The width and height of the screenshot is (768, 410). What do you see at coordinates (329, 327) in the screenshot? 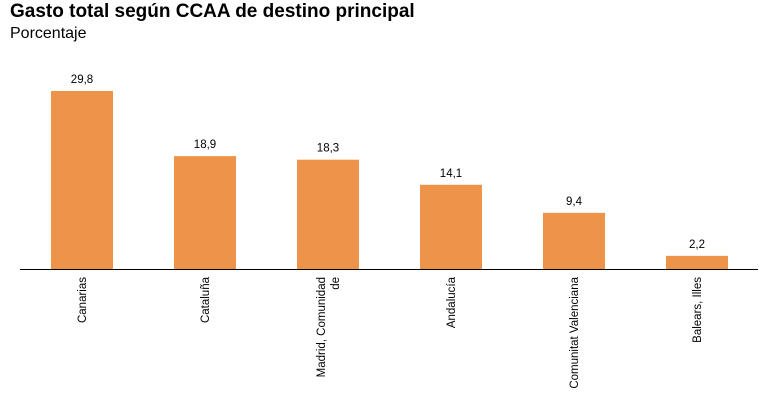
I see `x-tick-label: Madrid, Comunidad de` at bounding box center [329, 327].